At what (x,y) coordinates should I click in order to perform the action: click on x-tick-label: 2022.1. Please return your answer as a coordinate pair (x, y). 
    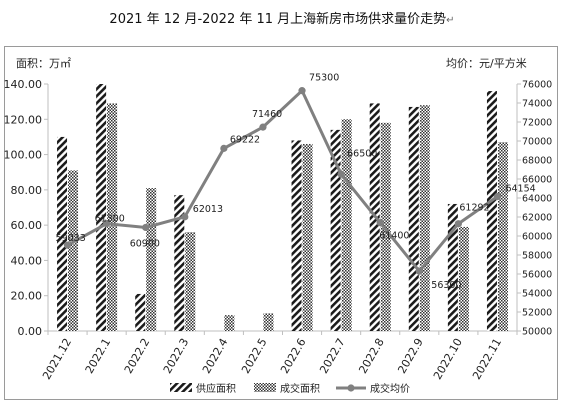
    Looking at the image, I should click on (98, 356).